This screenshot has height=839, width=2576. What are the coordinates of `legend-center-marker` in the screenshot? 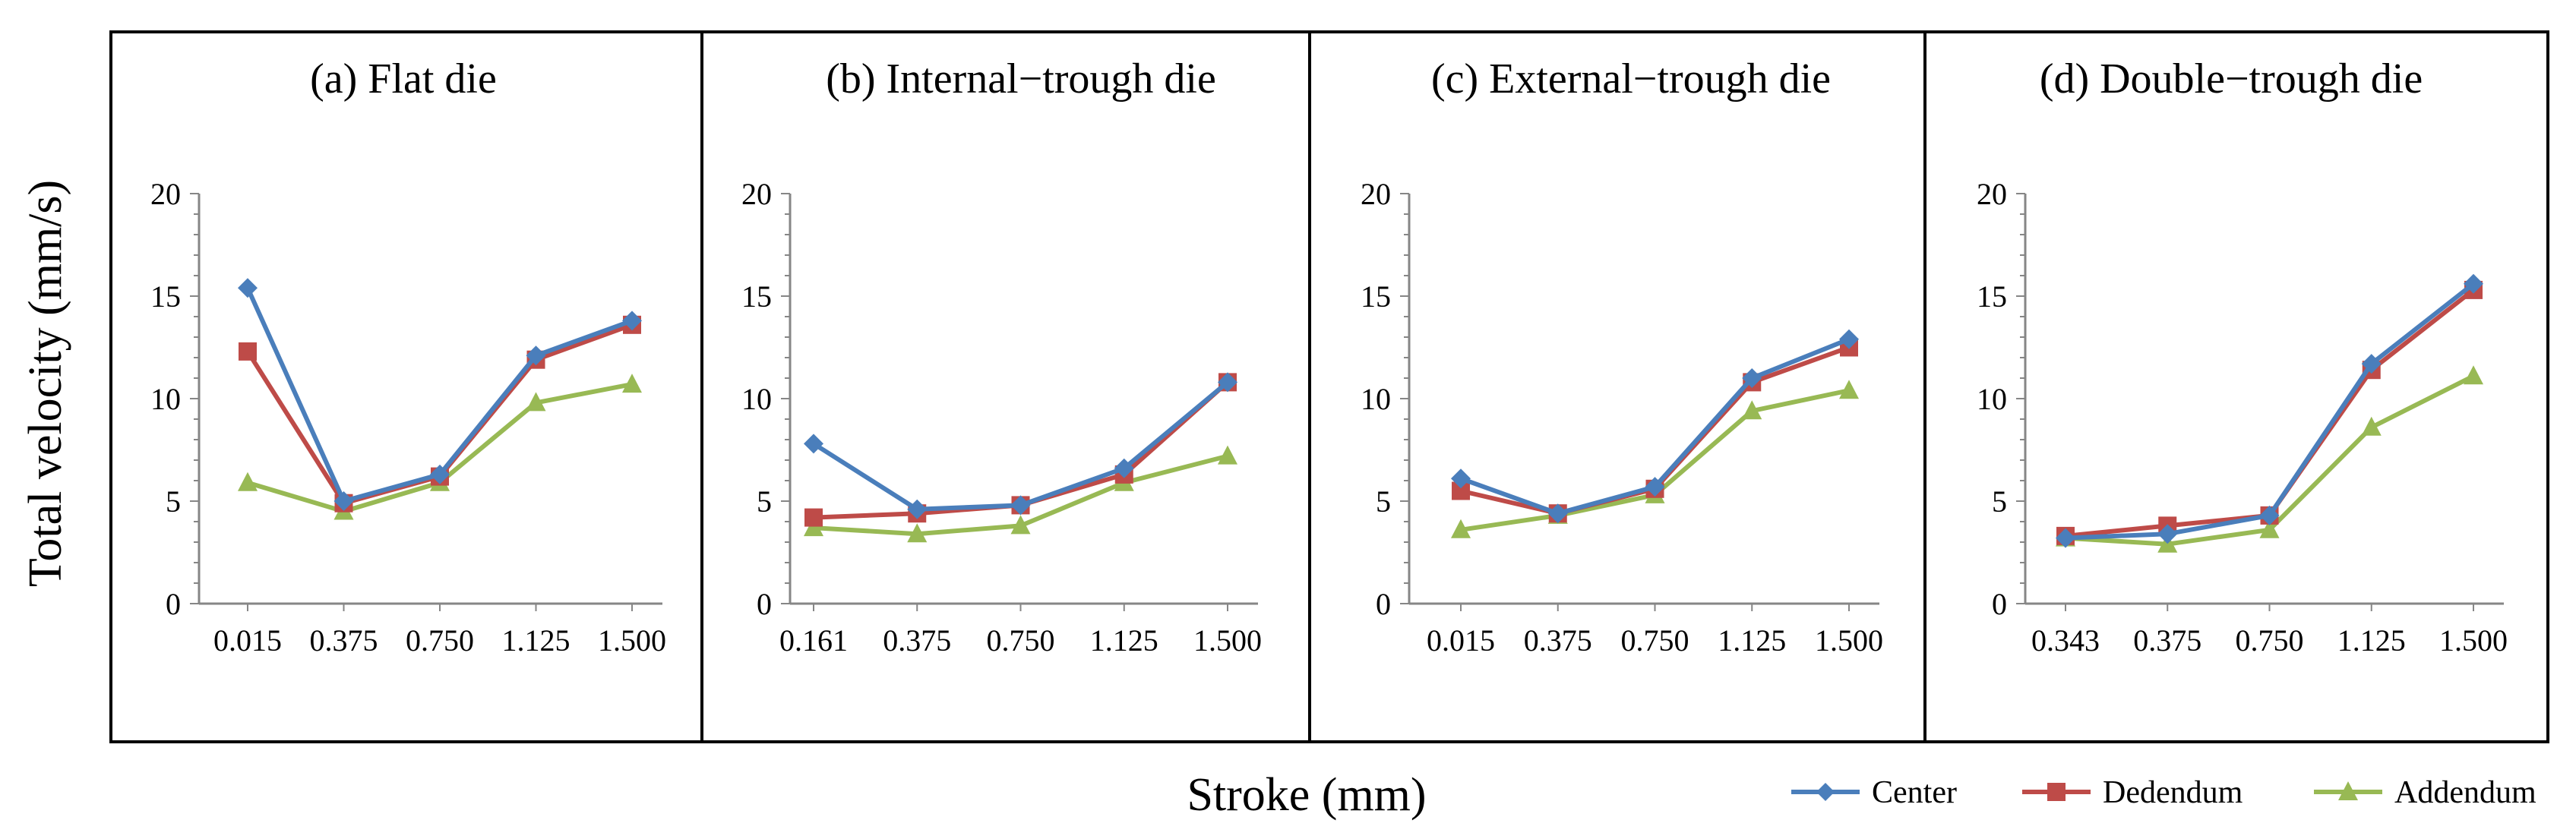 It's located at (1825, 792).